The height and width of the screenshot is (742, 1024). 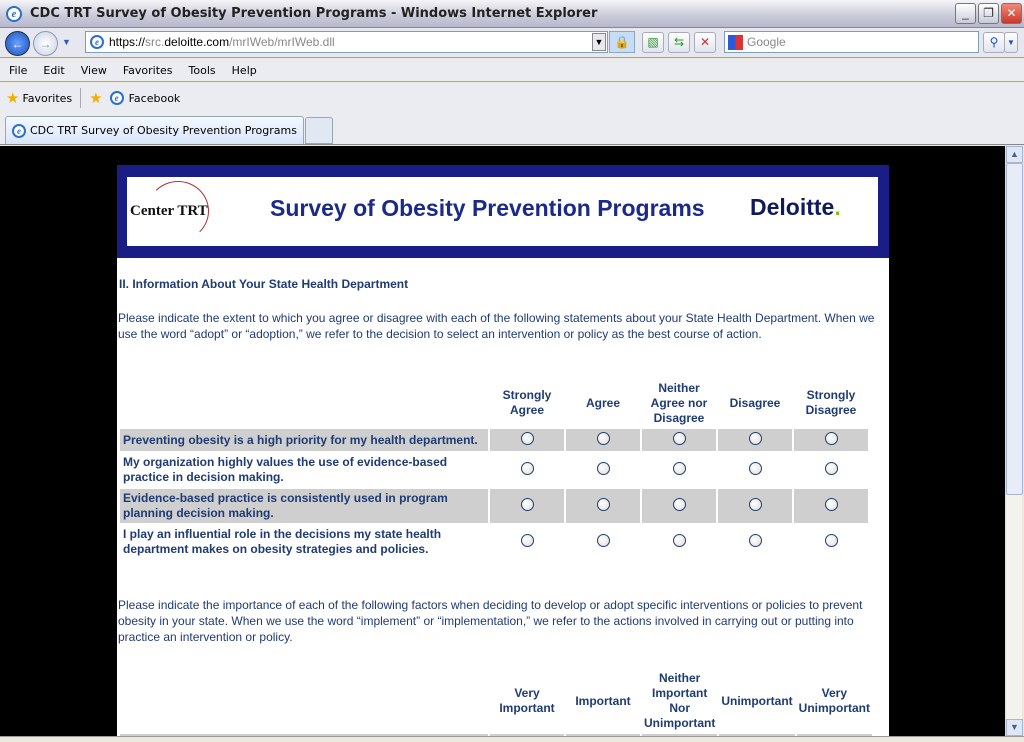 What do you see at coordinates (93, 70) in the screenshot?
I see `menu-view: View` at bounding box center [93, 70].